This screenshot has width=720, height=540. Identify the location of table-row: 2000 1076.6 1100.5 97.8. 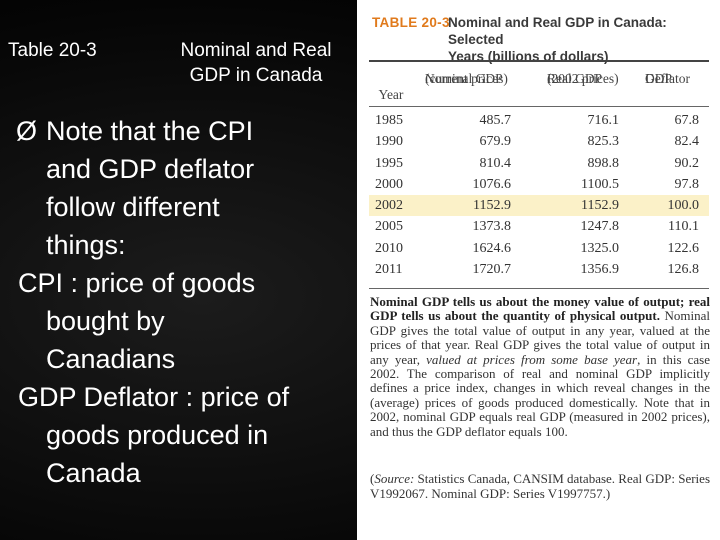
(539, 184).